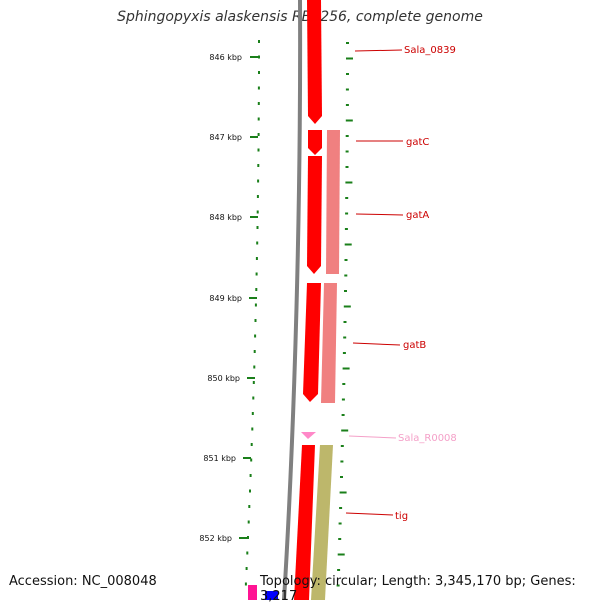 The image size is (600, 604). Describe the element at coordinates (344, 314) in the screenshot. I see `gc-skew-track` at that location.